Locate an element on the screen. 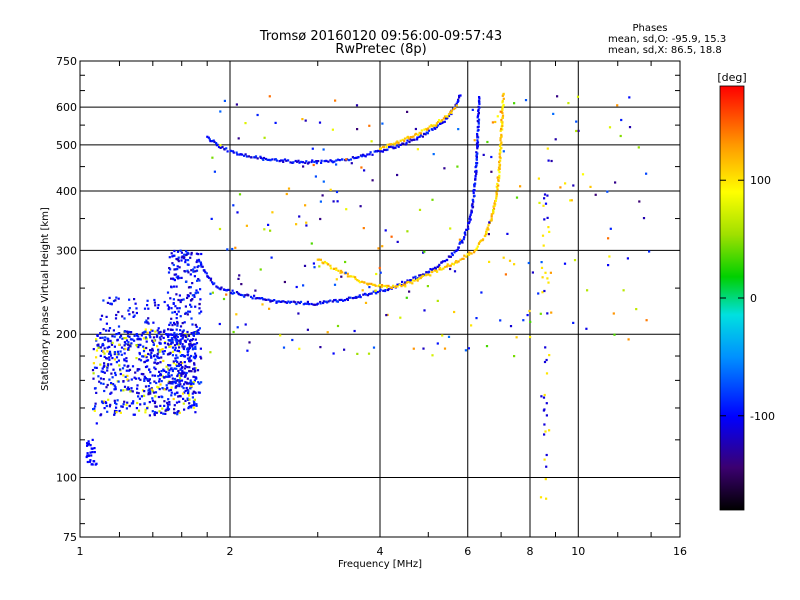  stats-o-mode: mean, sd,O: -95.9, 15.3 is located at coordinates (667, 39).